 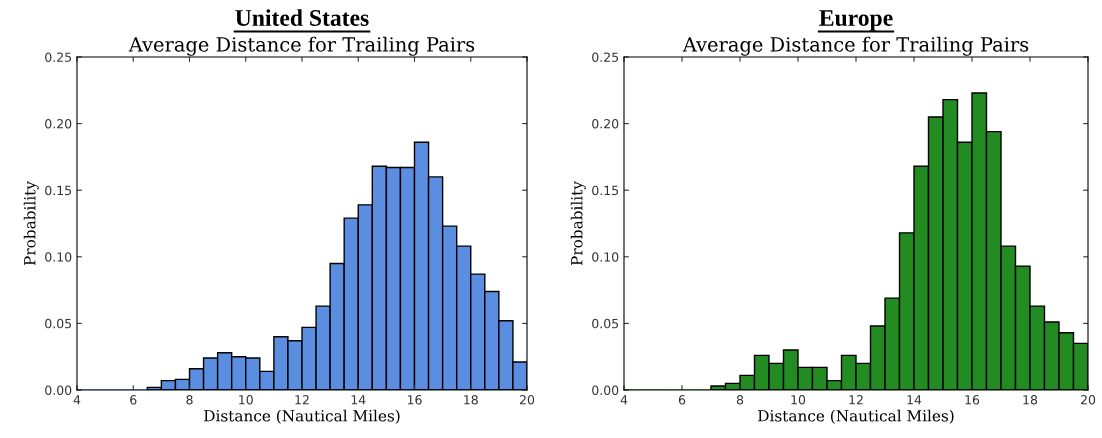 What do you see at coordinates (302, 17) in the screenshot?
I see `chart-title: United States` at bounding box center [302, 17].